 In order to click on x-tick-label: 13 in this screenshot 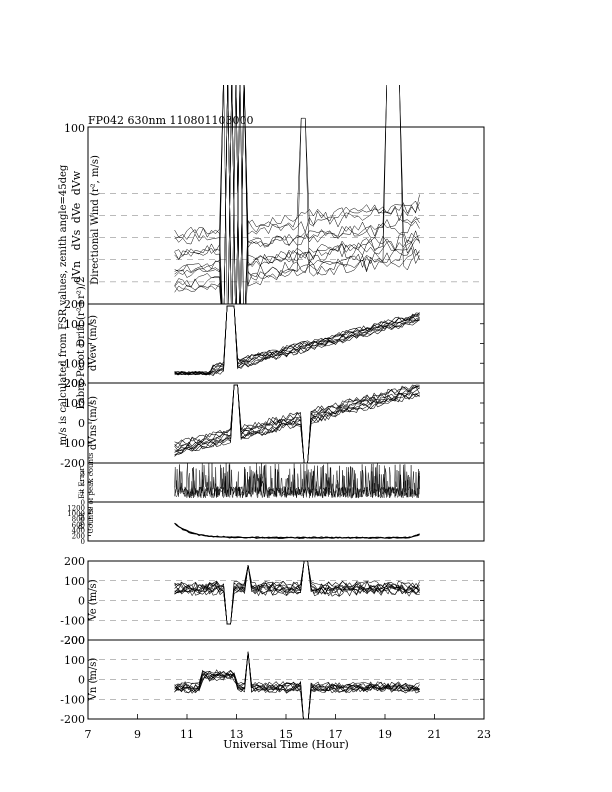, I will do `click(237, 734)`.